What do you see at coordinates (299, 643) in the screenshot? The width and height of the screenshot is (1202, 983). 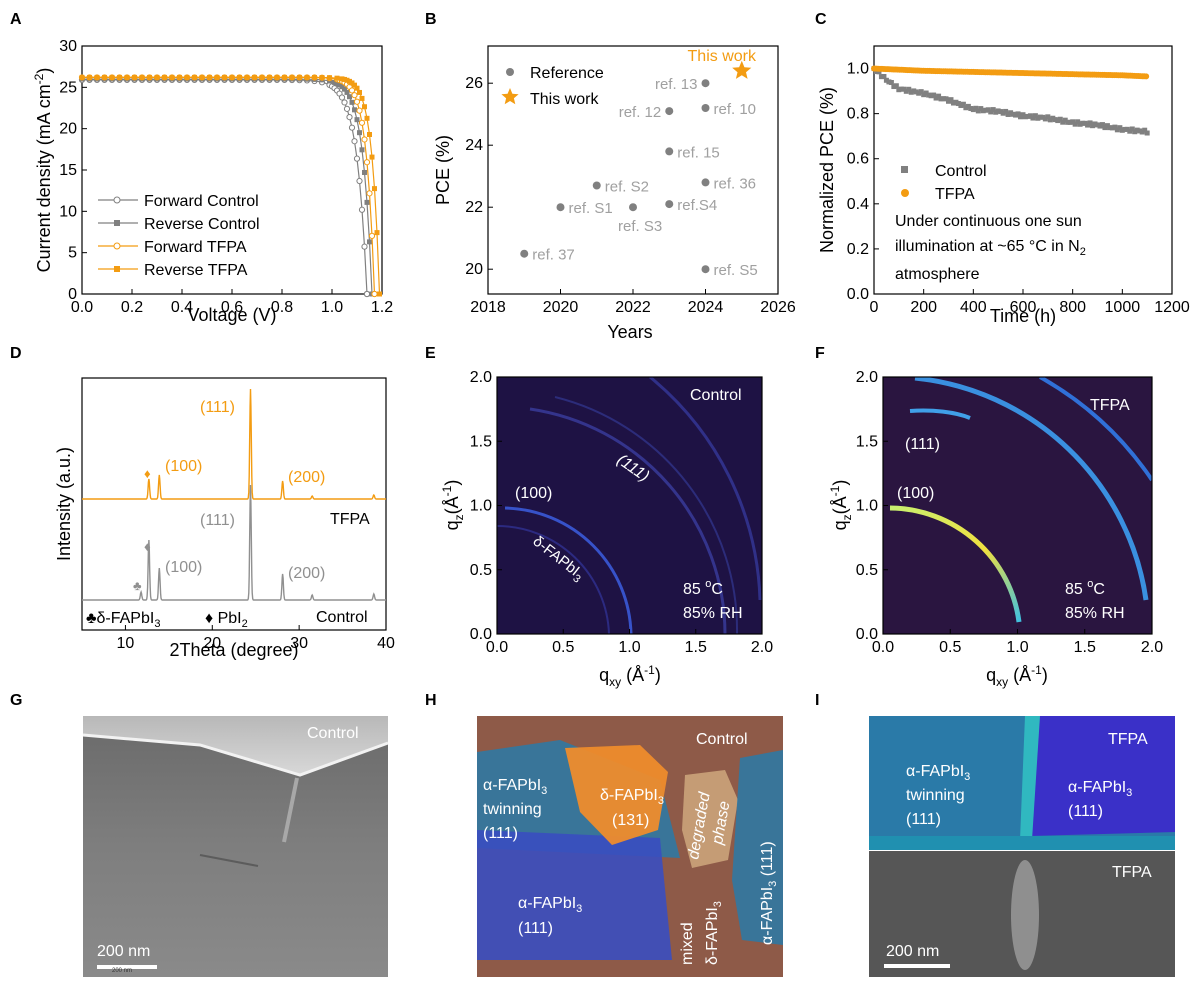 I see `x-tick-label: 30` at bounding box center [299, 643].